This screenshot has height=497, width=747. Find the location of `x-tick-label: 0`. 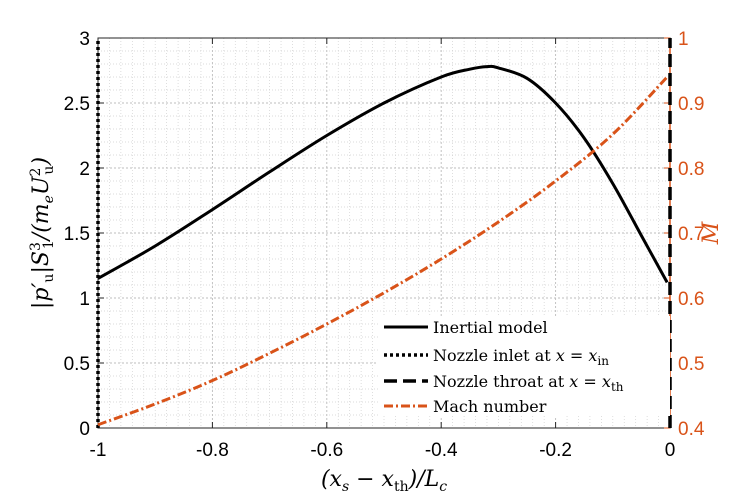

x-tick-label: 0 is located at coordinates (670, 450).